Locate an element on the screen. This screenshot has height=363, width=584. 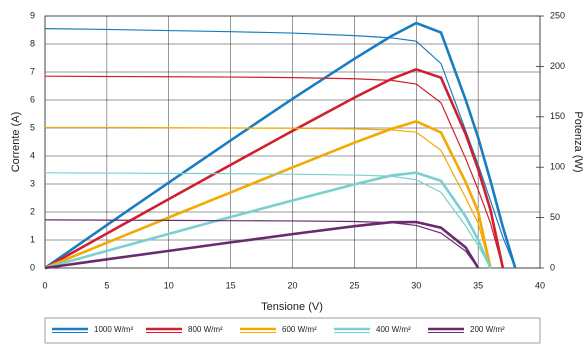
power-line is located at coordinates (262, 245).